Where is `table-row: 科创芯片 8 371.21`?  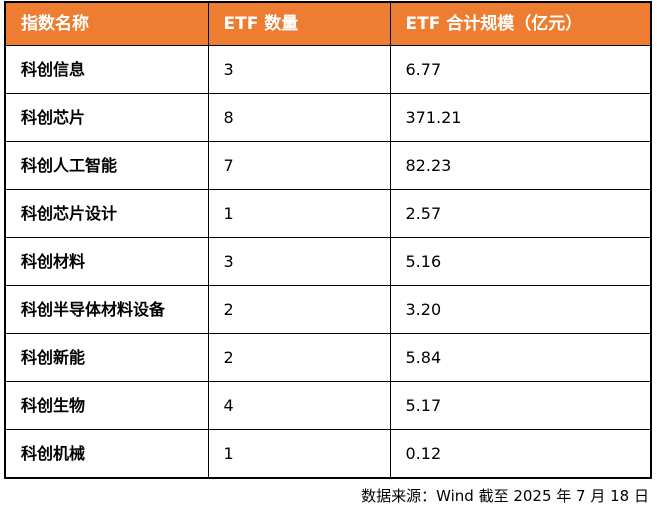
table-row: 科创芯片 8 371.21 is located at coordinates (328, 117).